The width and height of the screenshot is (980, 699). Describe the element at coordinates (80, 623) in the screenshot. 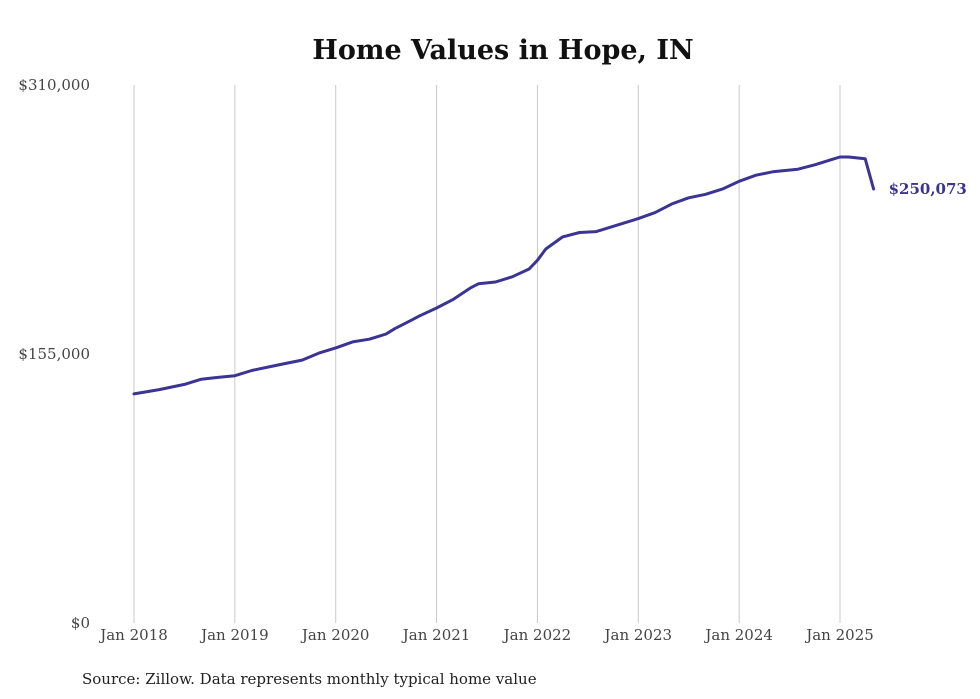

I see `y-tick-label: $0` at that location.